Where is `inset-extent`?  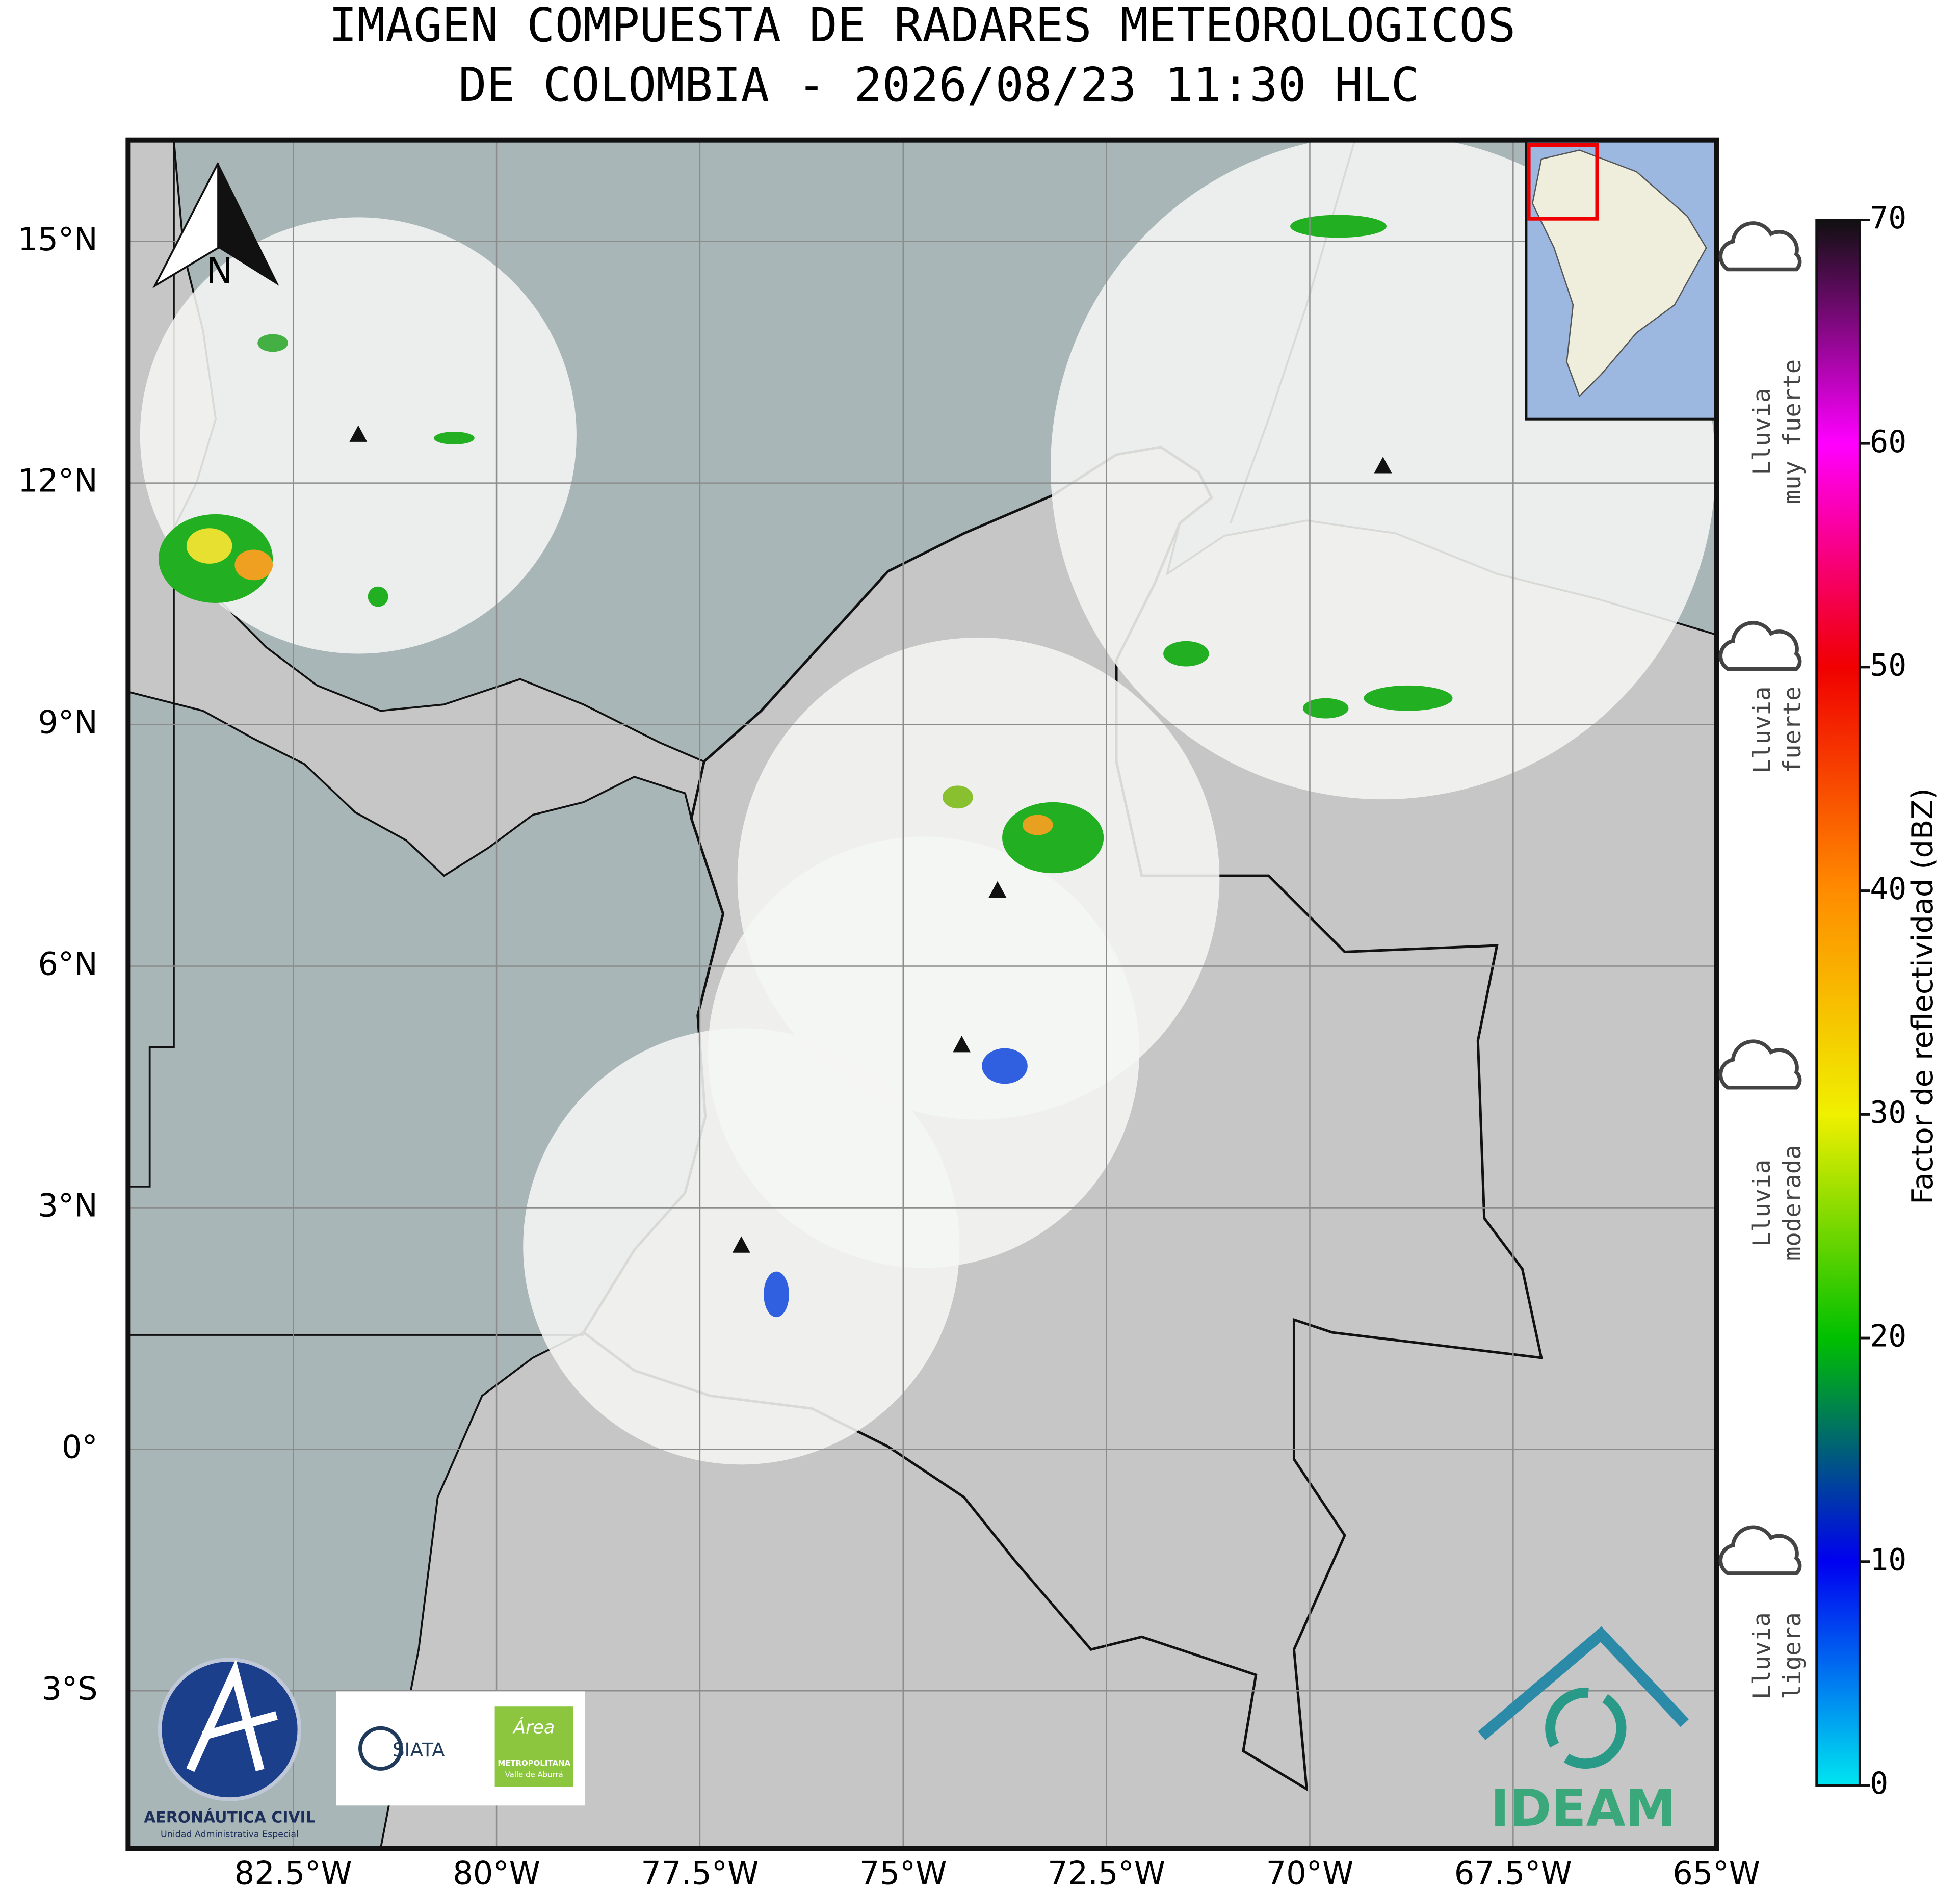 inset-extent is located at coordinates (1563, 182).